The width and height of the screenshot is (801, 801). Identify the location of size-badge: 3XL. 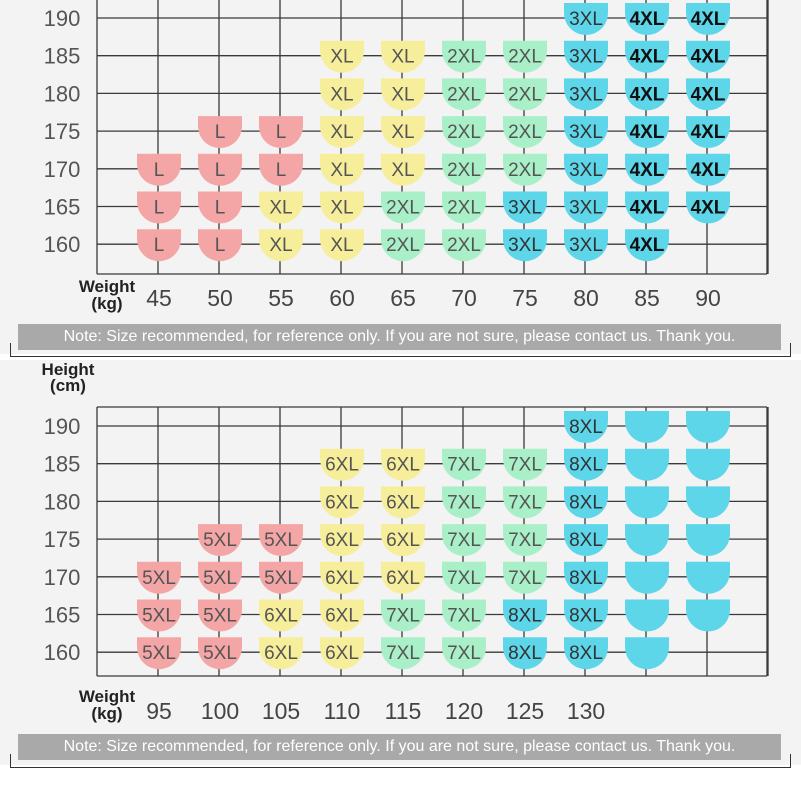
(586, 56).